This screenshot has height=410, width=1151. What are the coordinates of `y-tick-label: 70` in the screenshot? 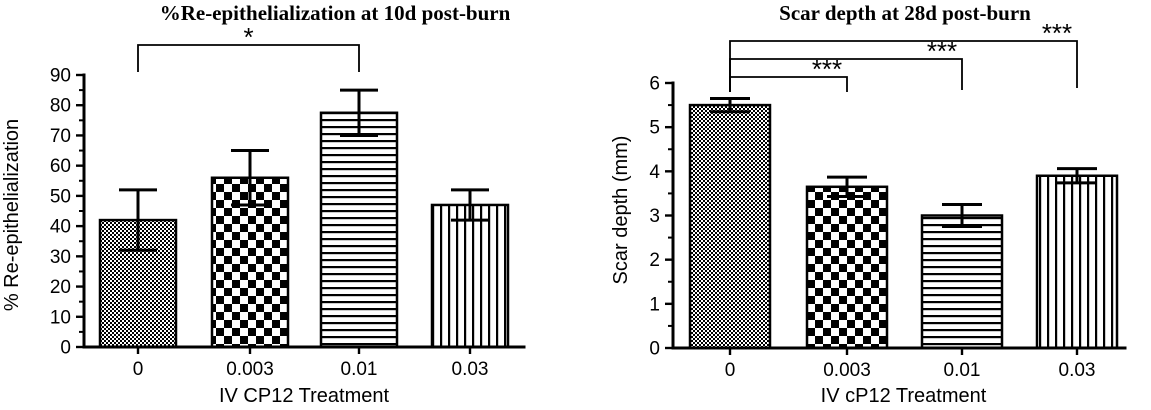 It's located at (60, 136).